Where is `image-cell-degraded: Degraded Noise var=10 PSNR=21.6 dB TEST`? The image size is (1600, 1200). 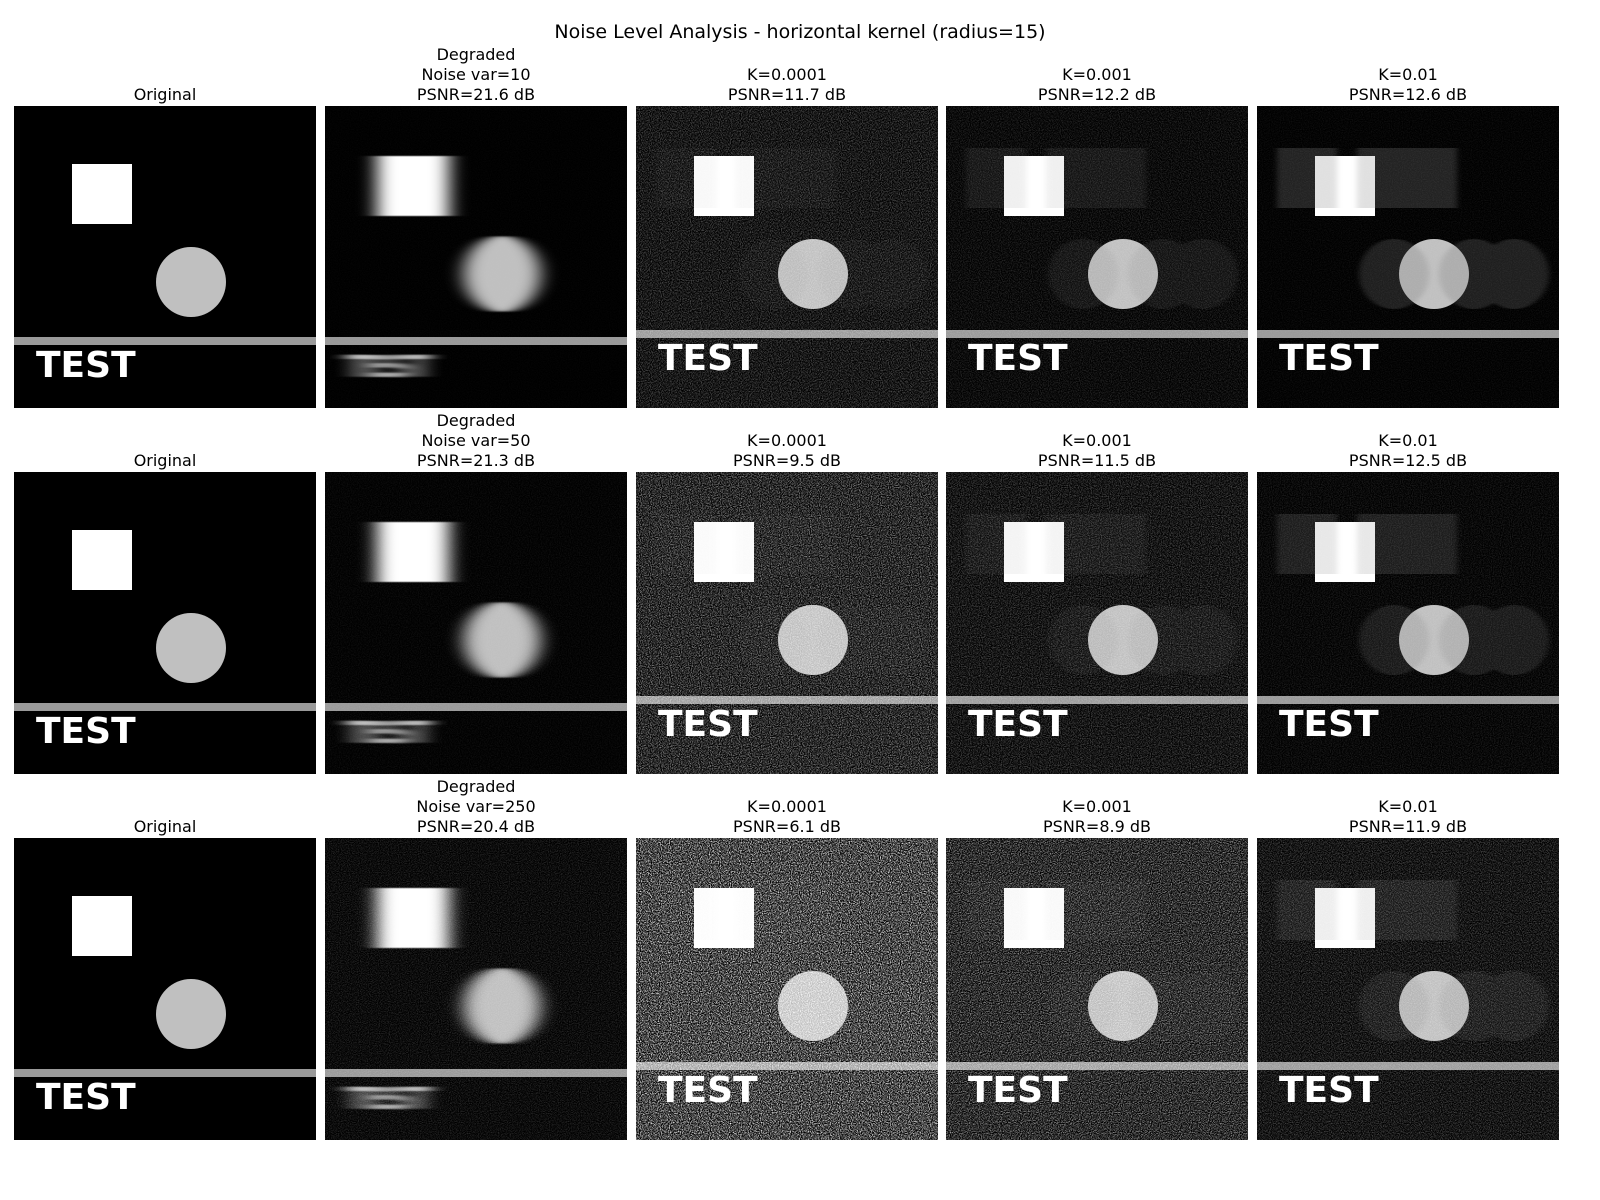 image-cell-degraded: Degraded Noise var=10 PSNR=21.6 dB TEST is located at coordinates (476, 221).